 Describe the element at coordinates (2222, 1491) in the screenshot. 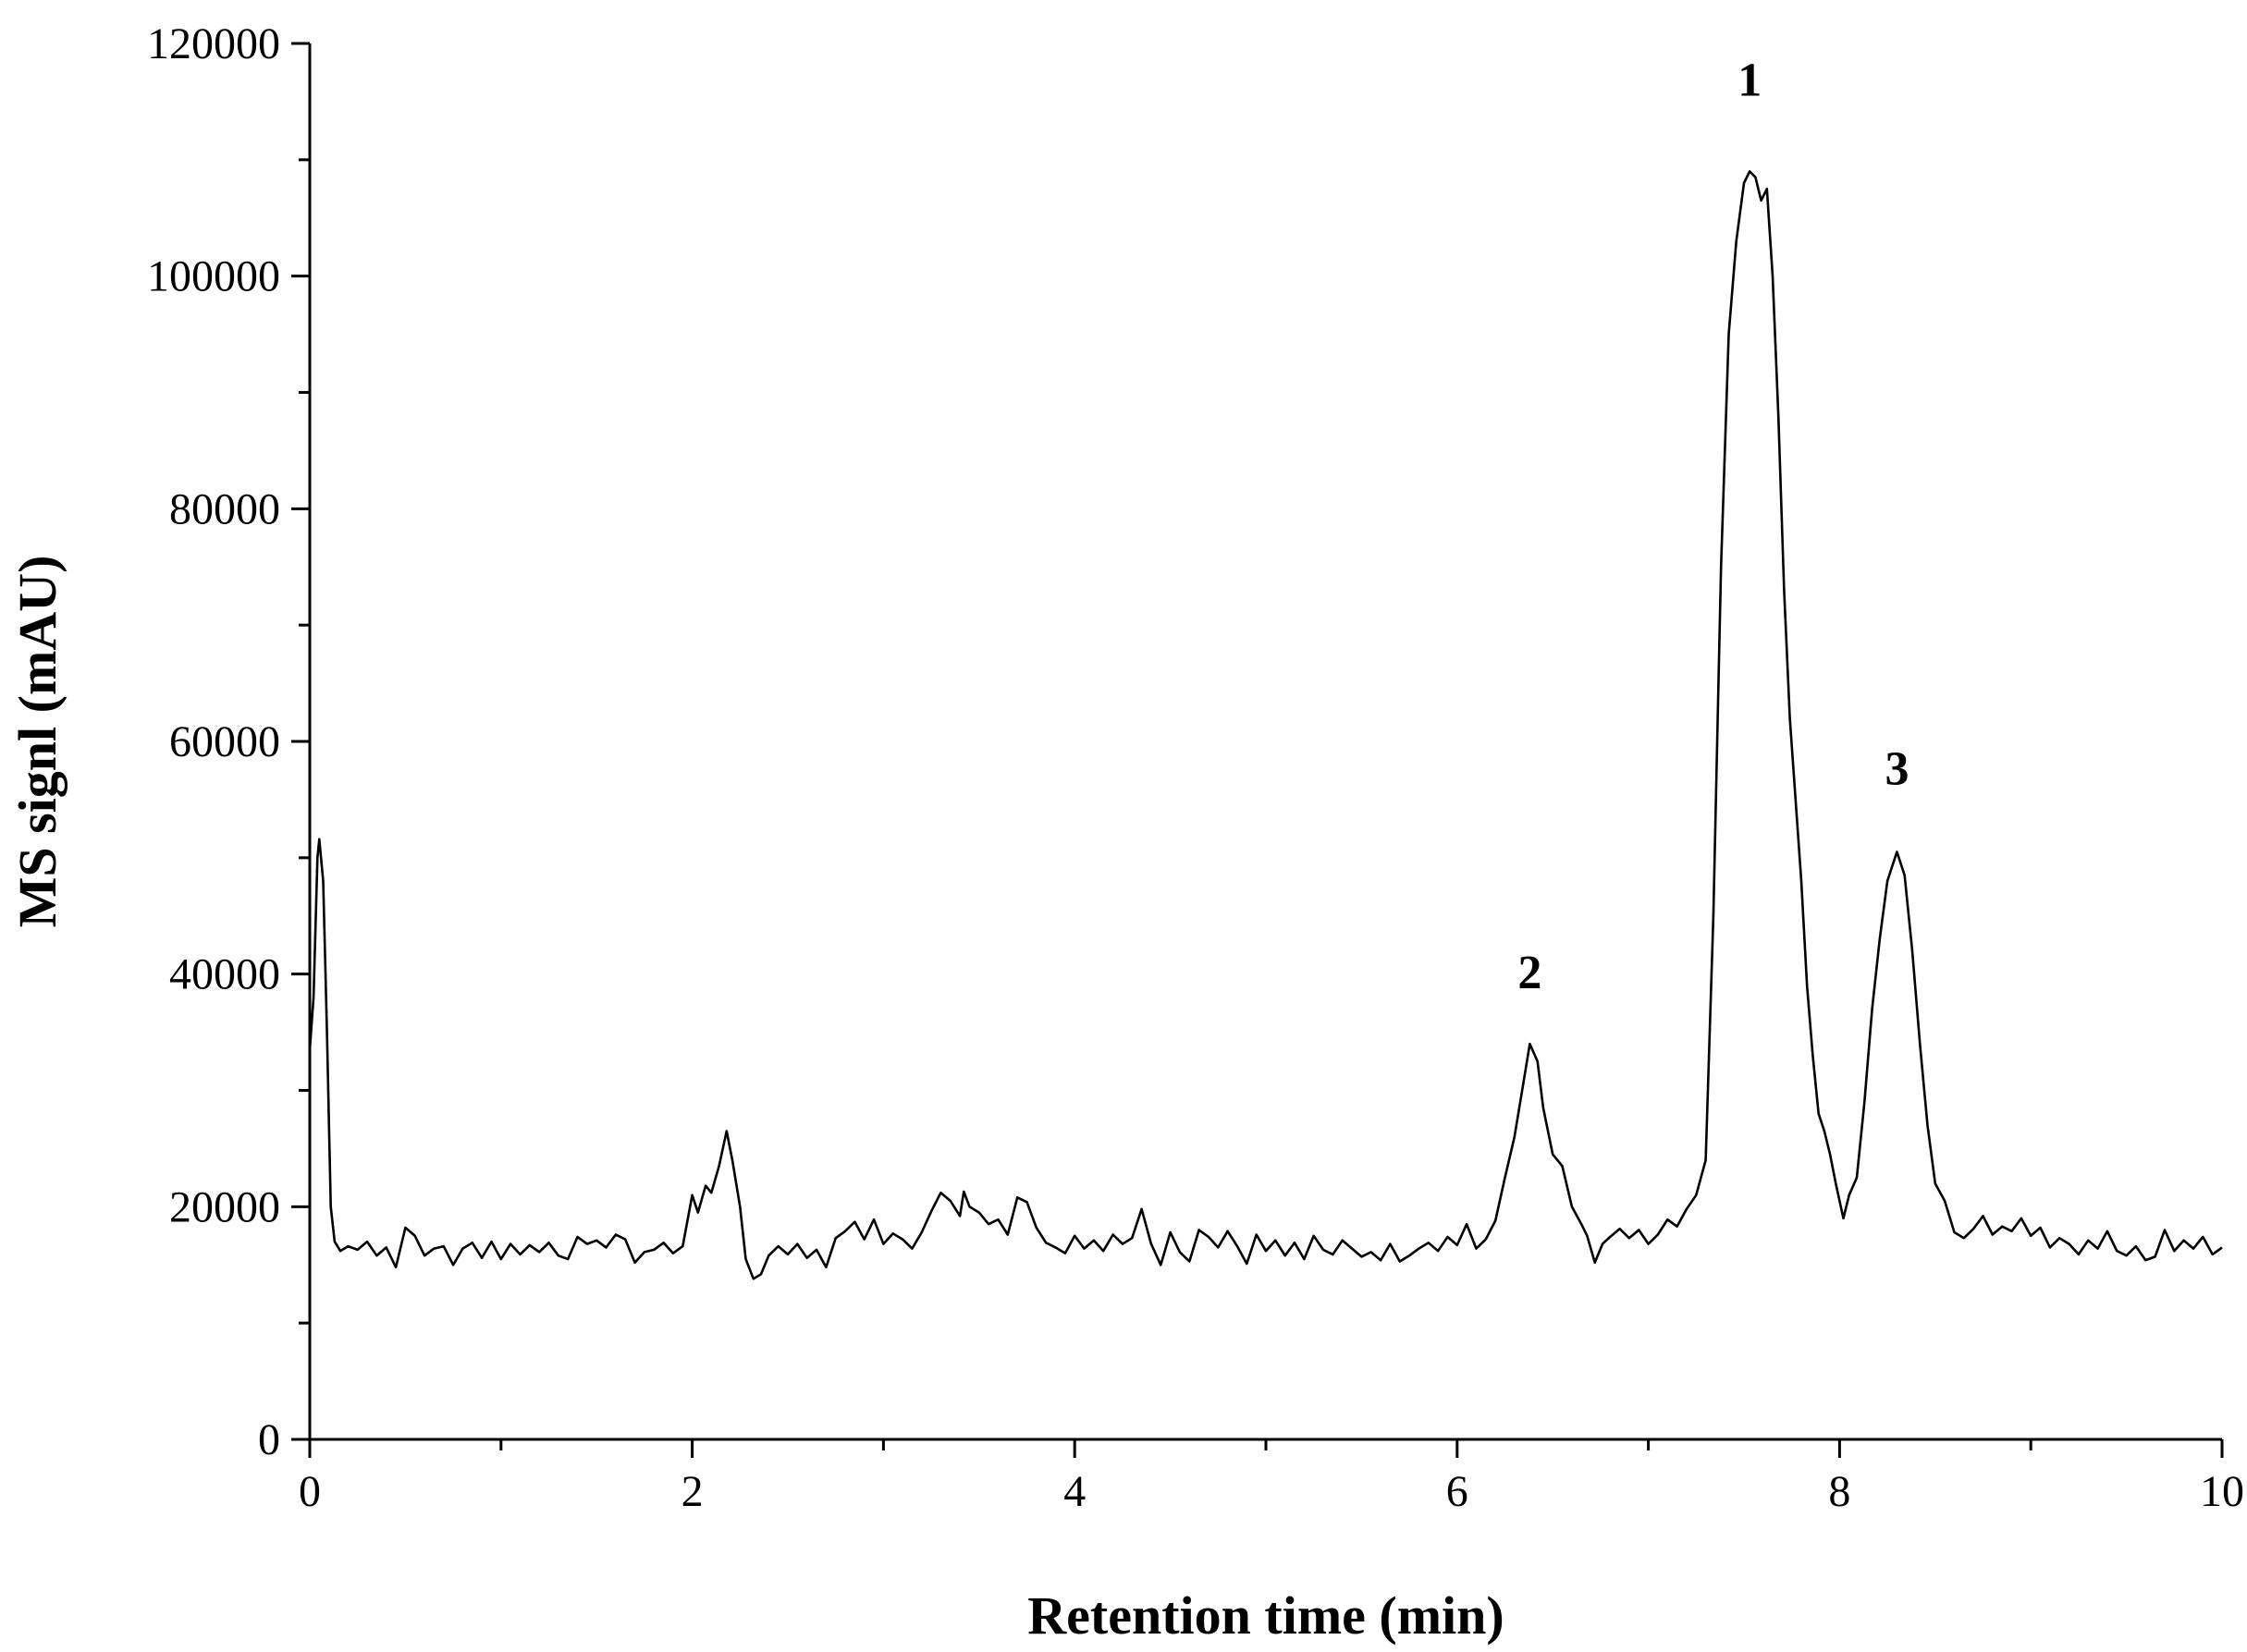

I see `x-tick-label: 10` at that location.